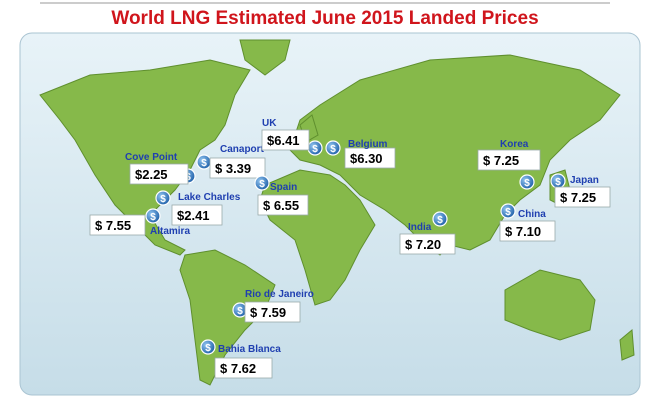 The image size is (650, 400). I want to click on price-label: $ 7.59, so click(268, 312).